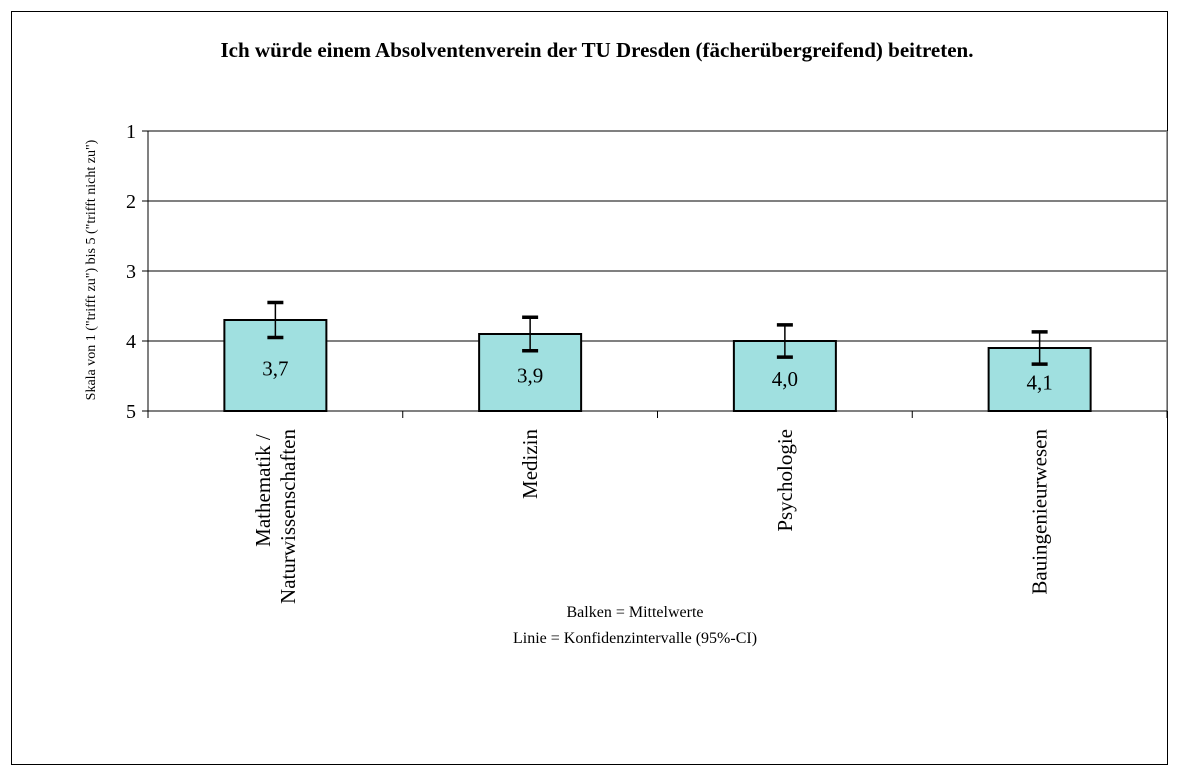 The image size is (1179, 776). What do you see at coordinates (1040, 512) in the screenshot?
I see `x-tick-label: Bauingenieurwesen` at bounding box center [1040, 512].